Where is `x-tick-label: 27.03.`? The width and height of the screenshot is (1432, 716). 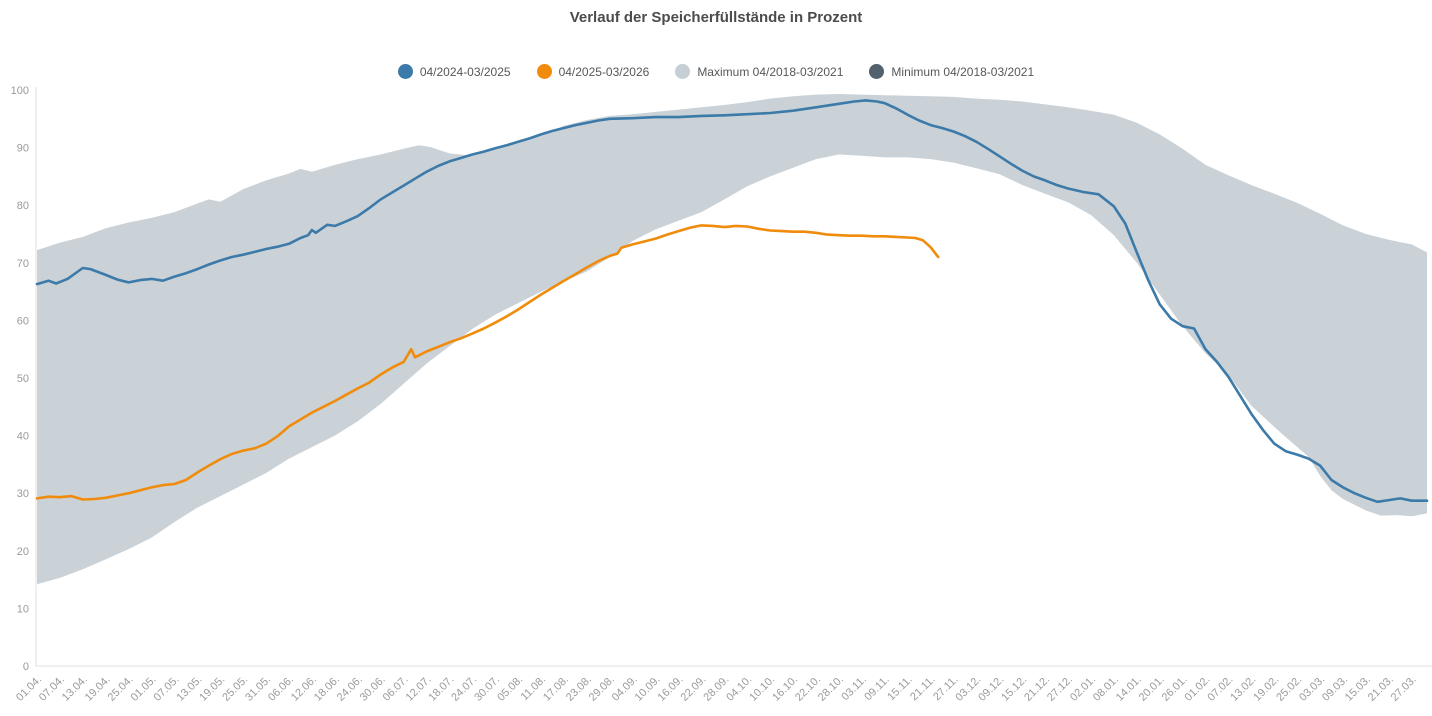
x-tick-label: 27.03. is located at coordinates (1404, 689).